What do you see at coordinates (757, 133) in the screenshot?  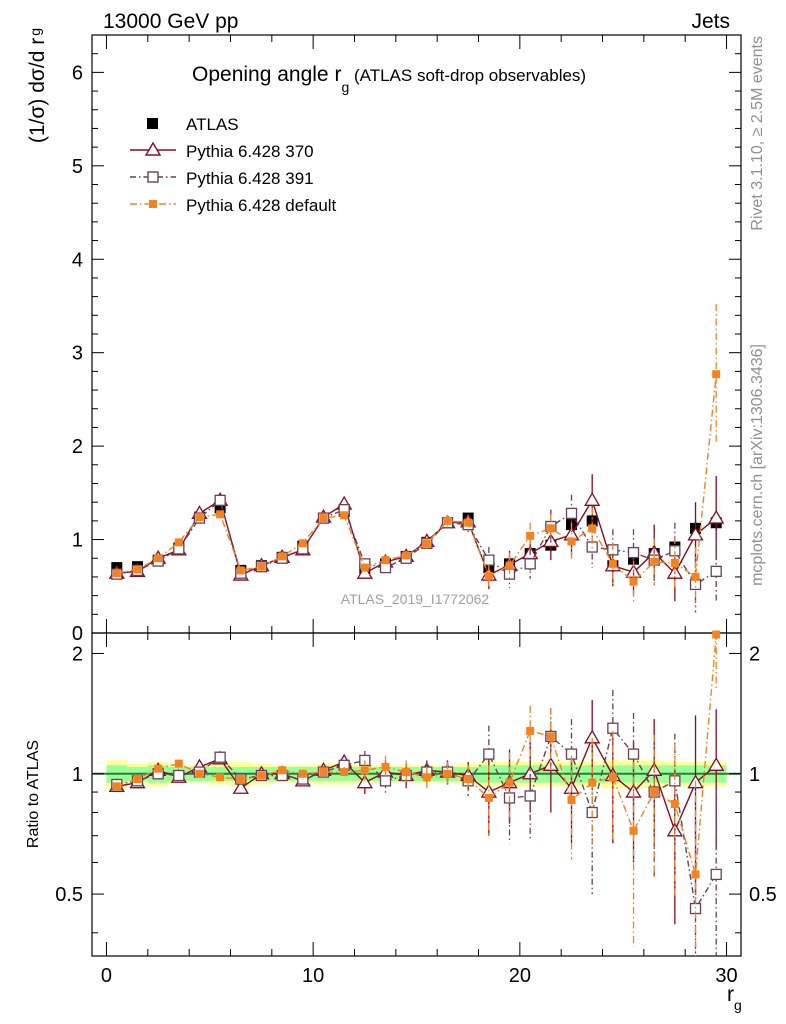 I see `rivet-label: Rivet 3.1.10, ≥ 2.5M events` at bounding box center [757, 133].